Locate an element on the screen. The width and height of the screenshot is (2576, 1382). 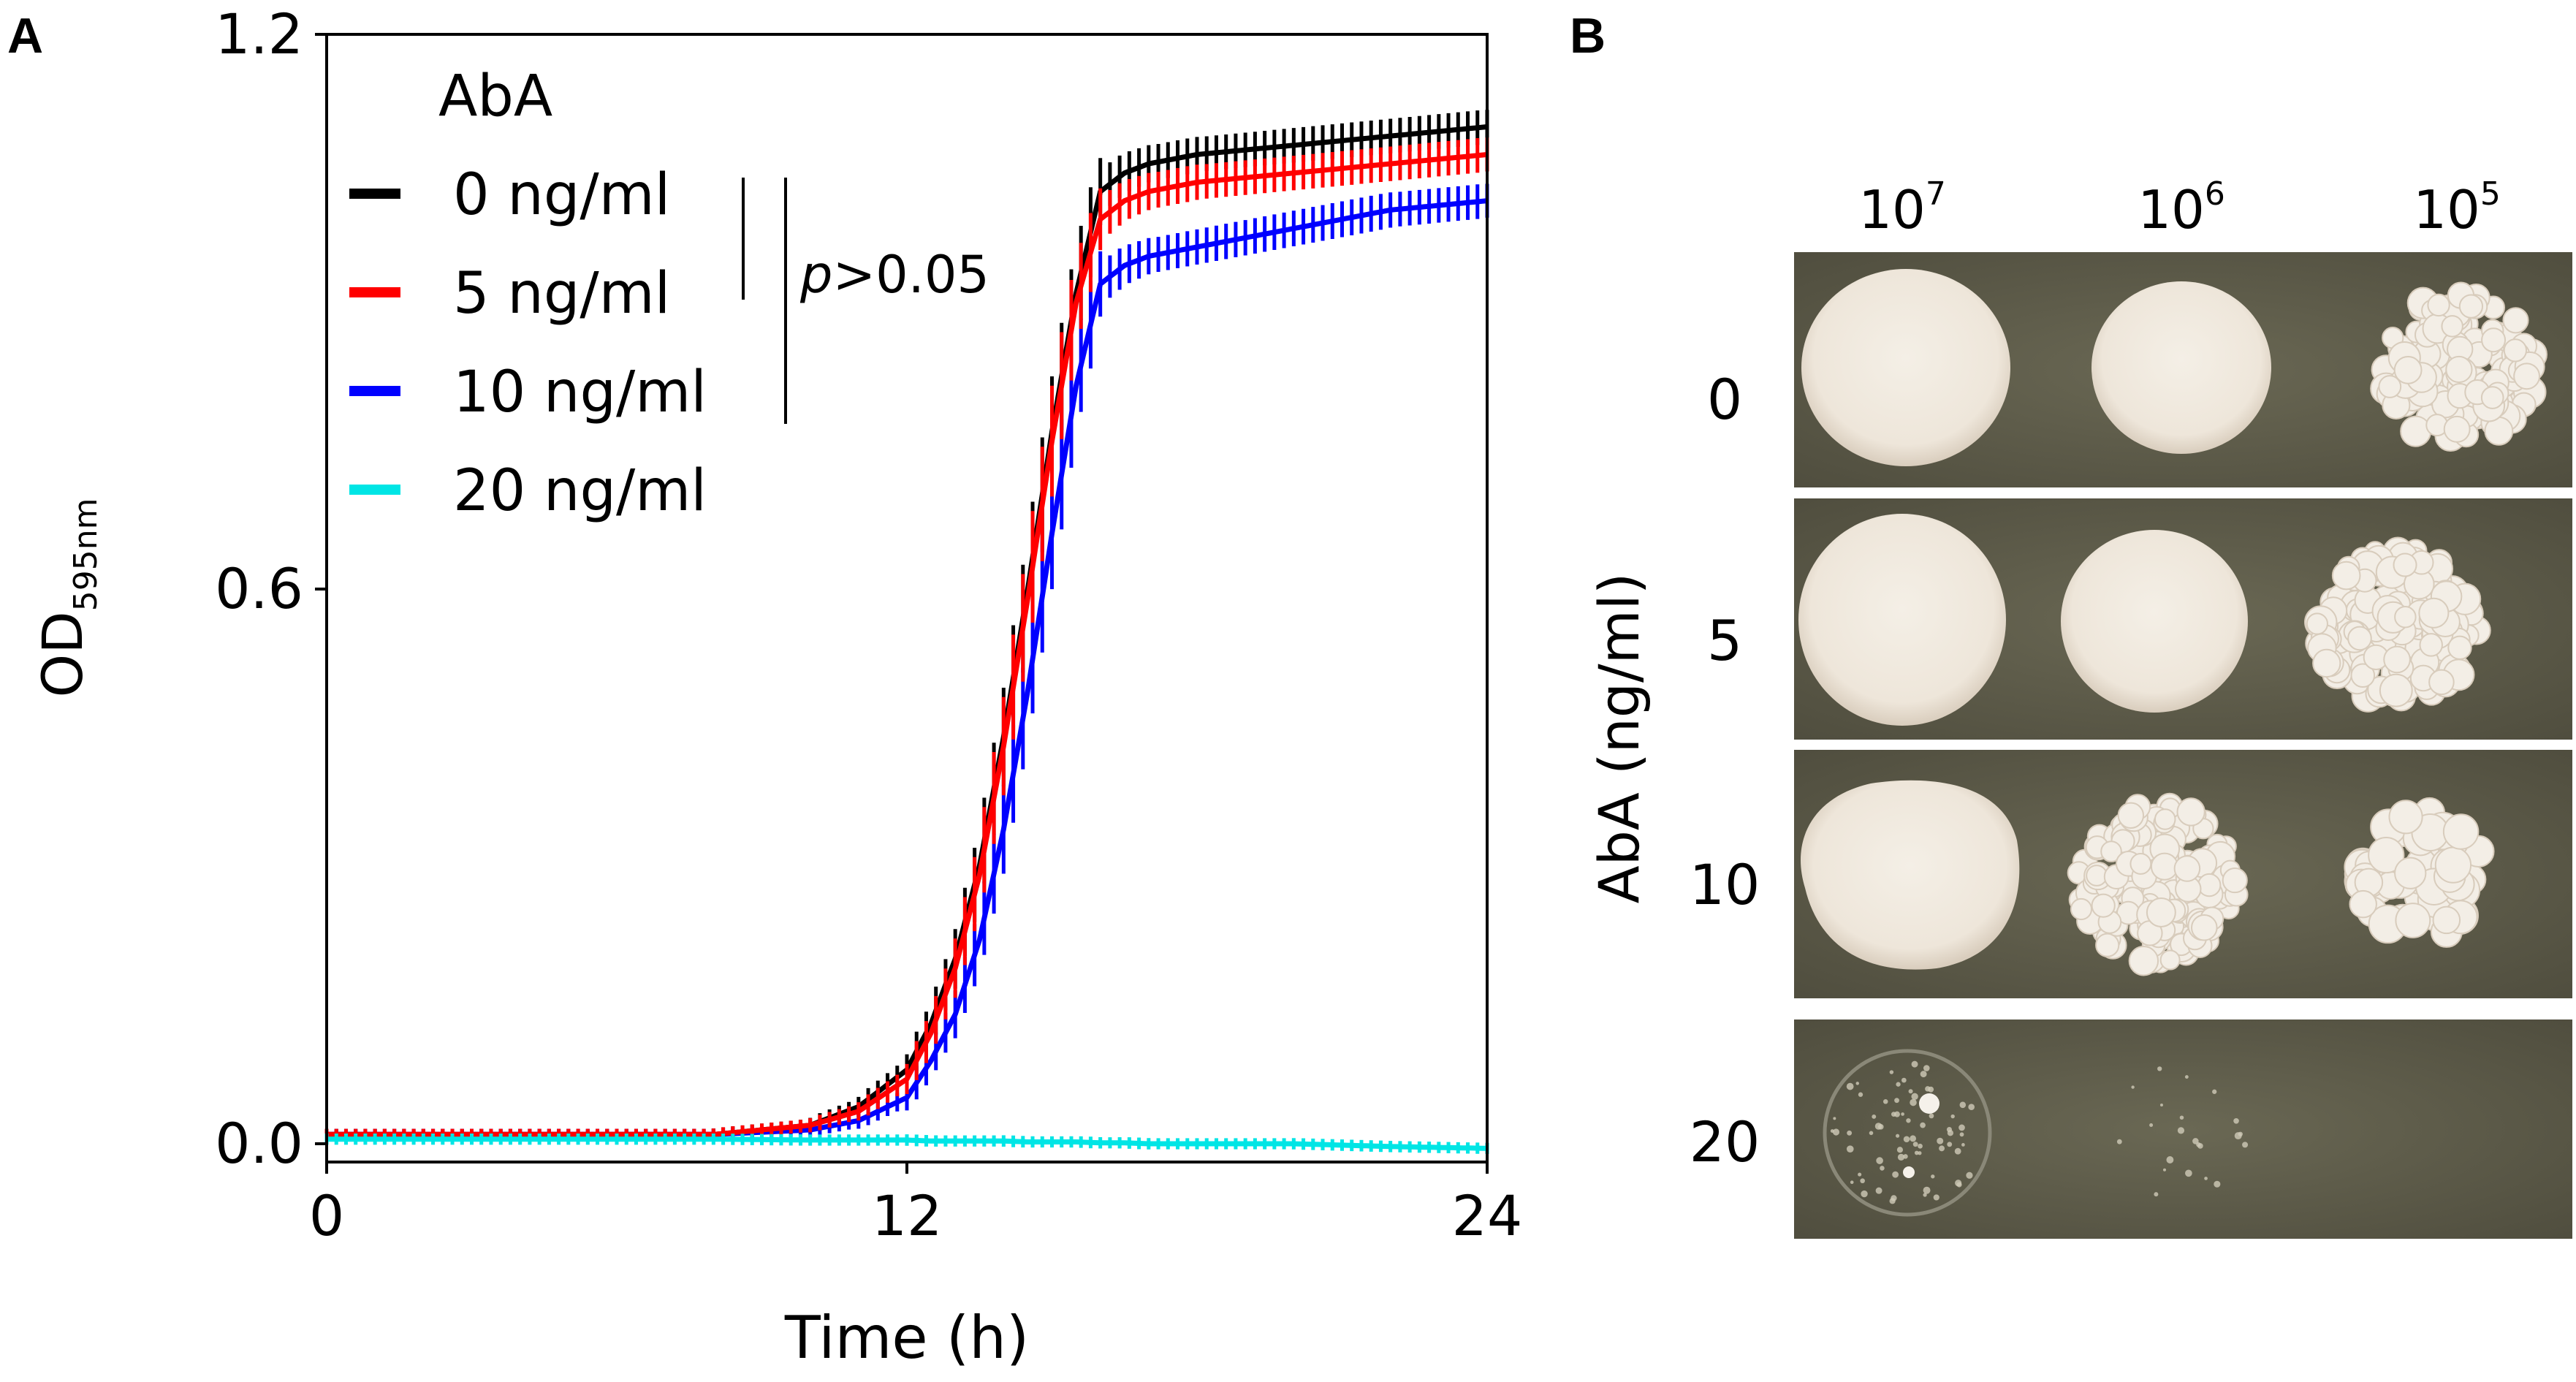
y-tick-label: 0.0 is located at coordinates (259, 1143).